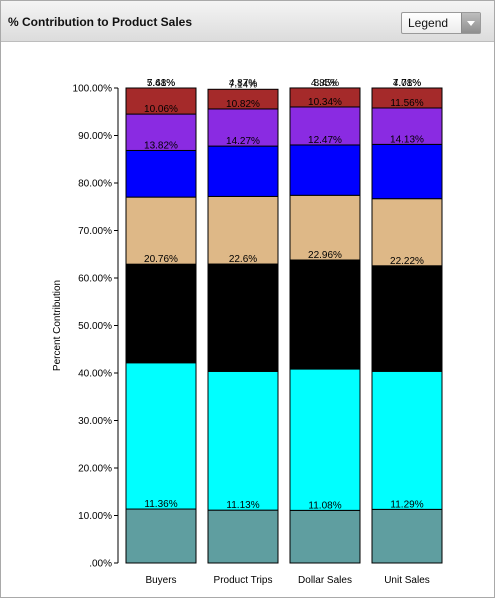 This screenshot has height=598, width=495. Describe the element at coordinates (407, 139) in the screenshot. I see `data-label: 14.13%` at that location.